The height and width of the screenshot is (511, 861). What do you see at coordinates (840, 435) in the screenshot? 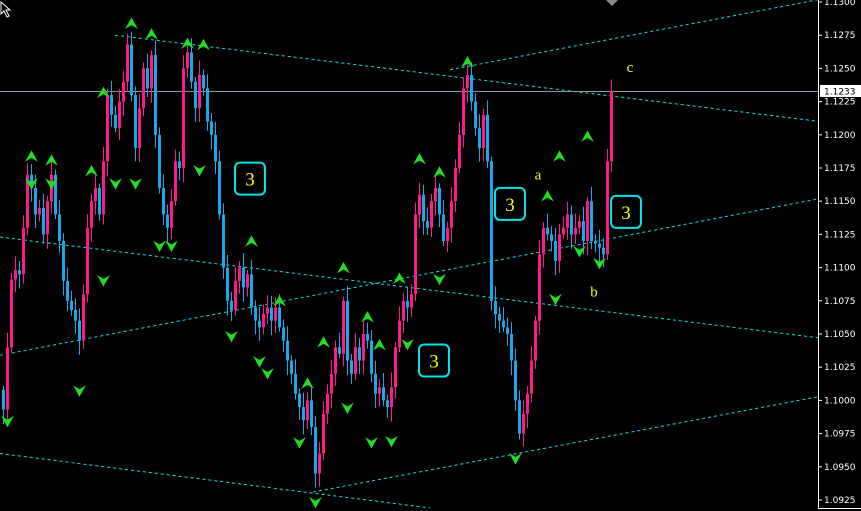
I see `price-tick-label: 1.0975` at bounding box center [840, 435].